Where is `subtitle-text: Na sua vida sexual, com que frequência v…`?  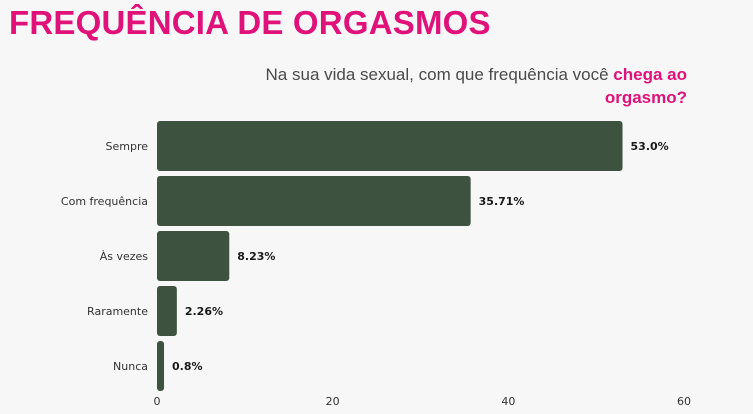 subtitle-text: Na sua vida sexual, com que frequência v… is located at coordinates (439, 74).